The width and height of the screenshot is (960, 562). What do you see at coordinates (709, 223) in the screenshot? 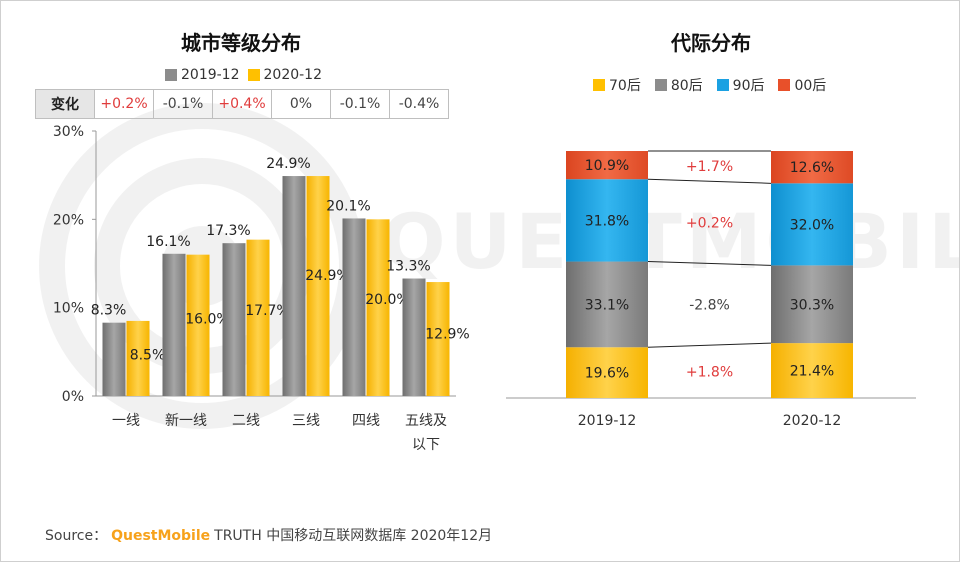
I see `change-label: +0.2%` at bounding box center [709, 223].